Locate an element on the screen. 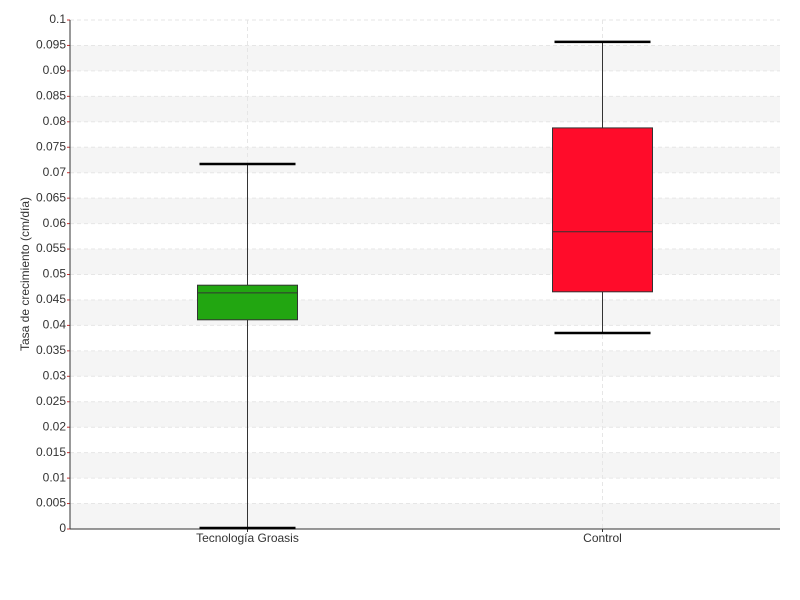  x-tick-label: Control is located at coordinates (602, 538).